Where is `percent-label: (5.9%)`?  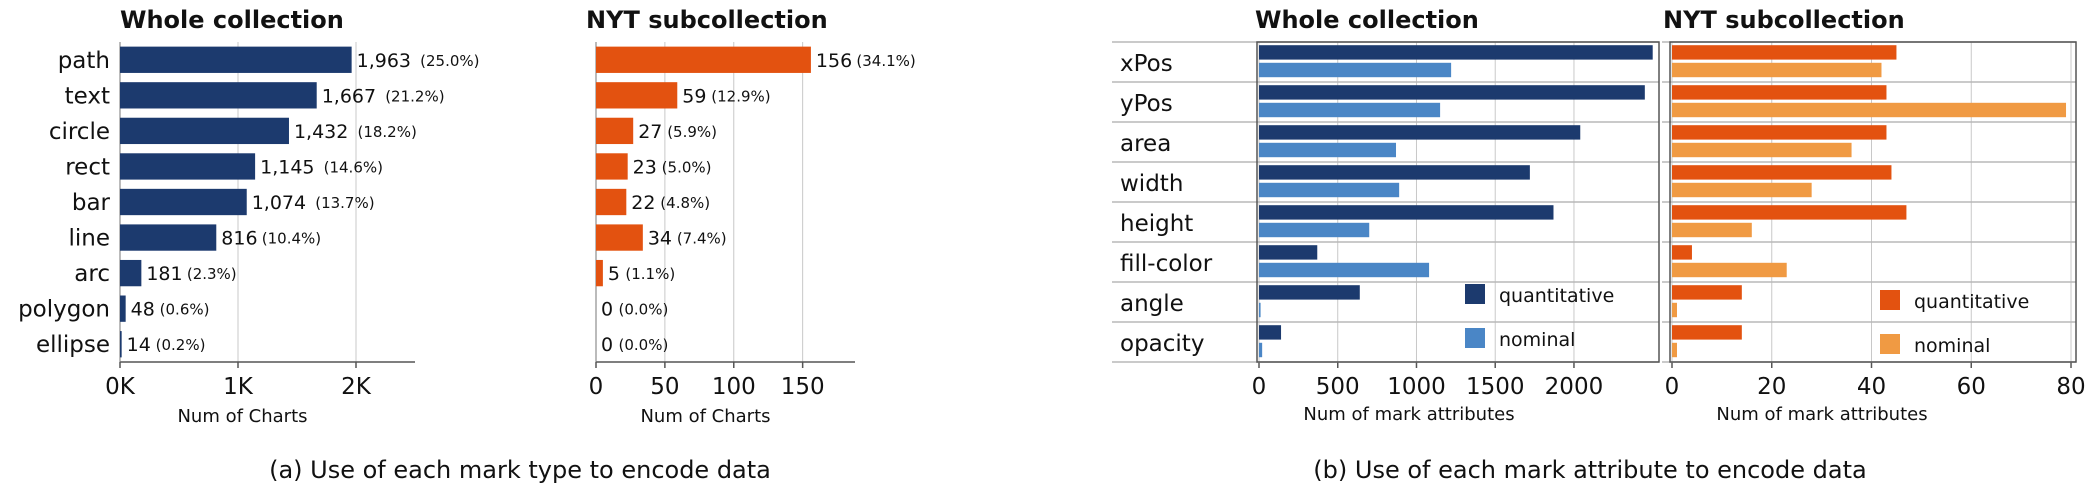
percent-label: (5.9%) is located at coordinates (692, 132).